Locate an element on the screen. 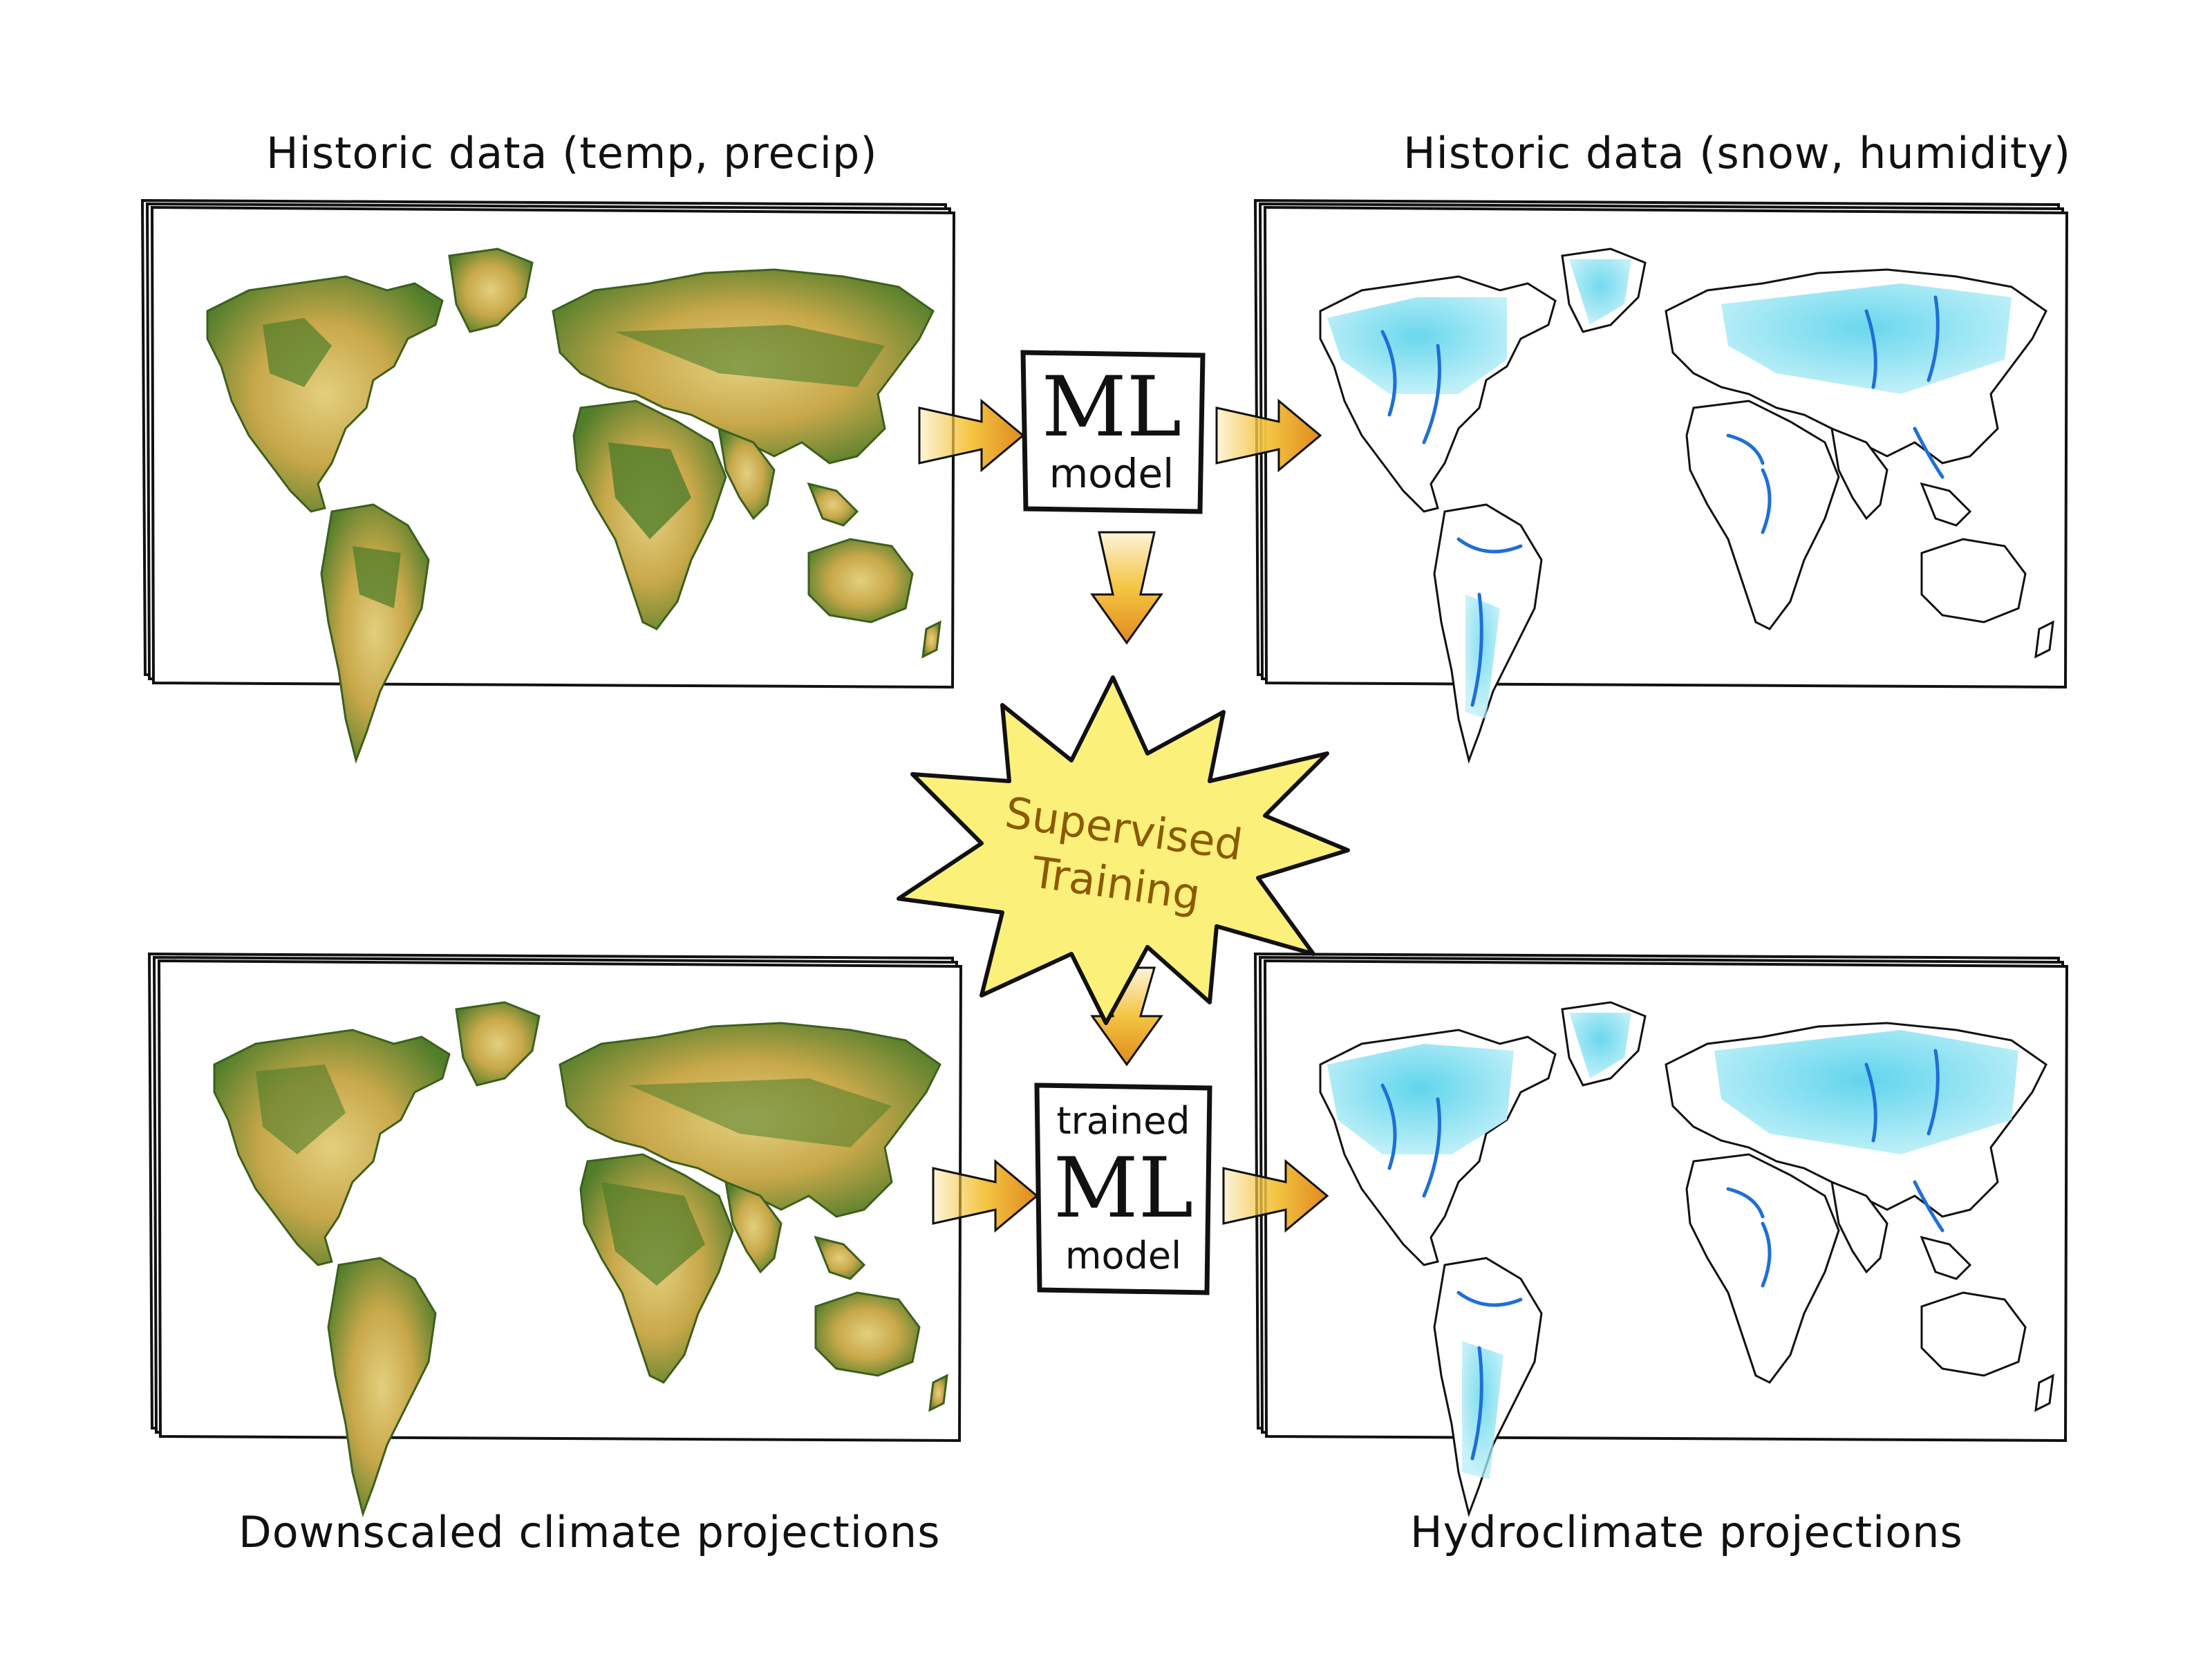 The width and height of the screenshot is (2212, 1659). trained-ml-model-box: trained ML model is located at coordinates (1123, 1188).